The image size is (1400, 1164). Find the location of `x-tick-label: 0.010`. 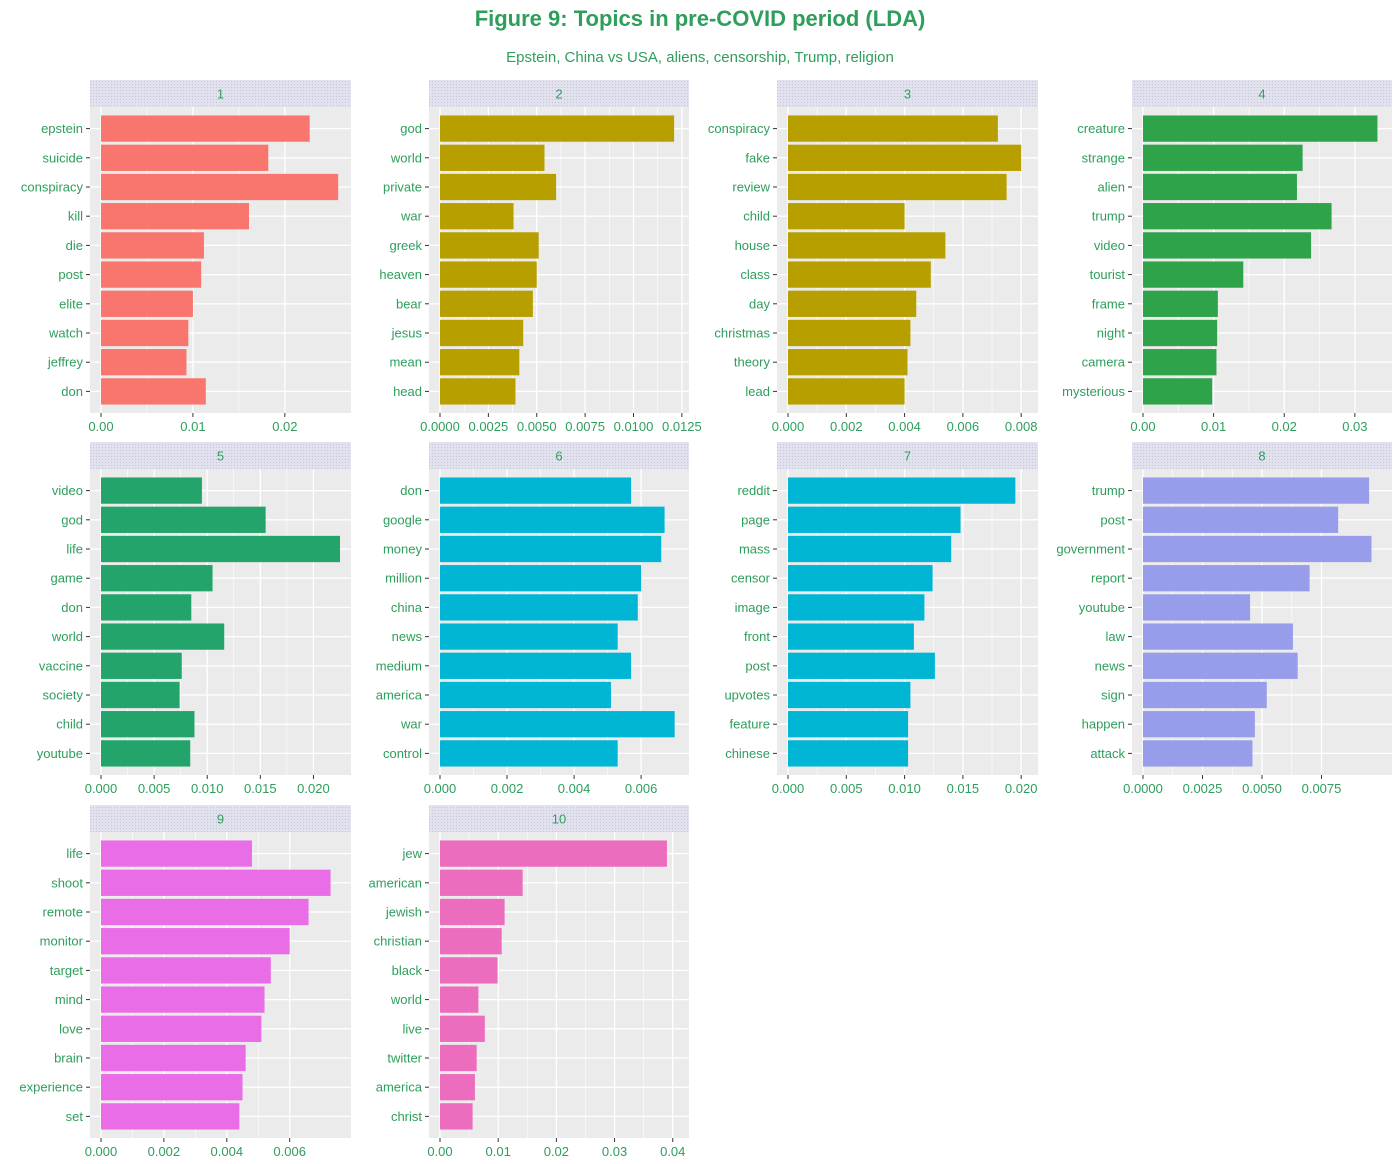

x-tick-label: 0.010 is located at coordinates (207, 788).